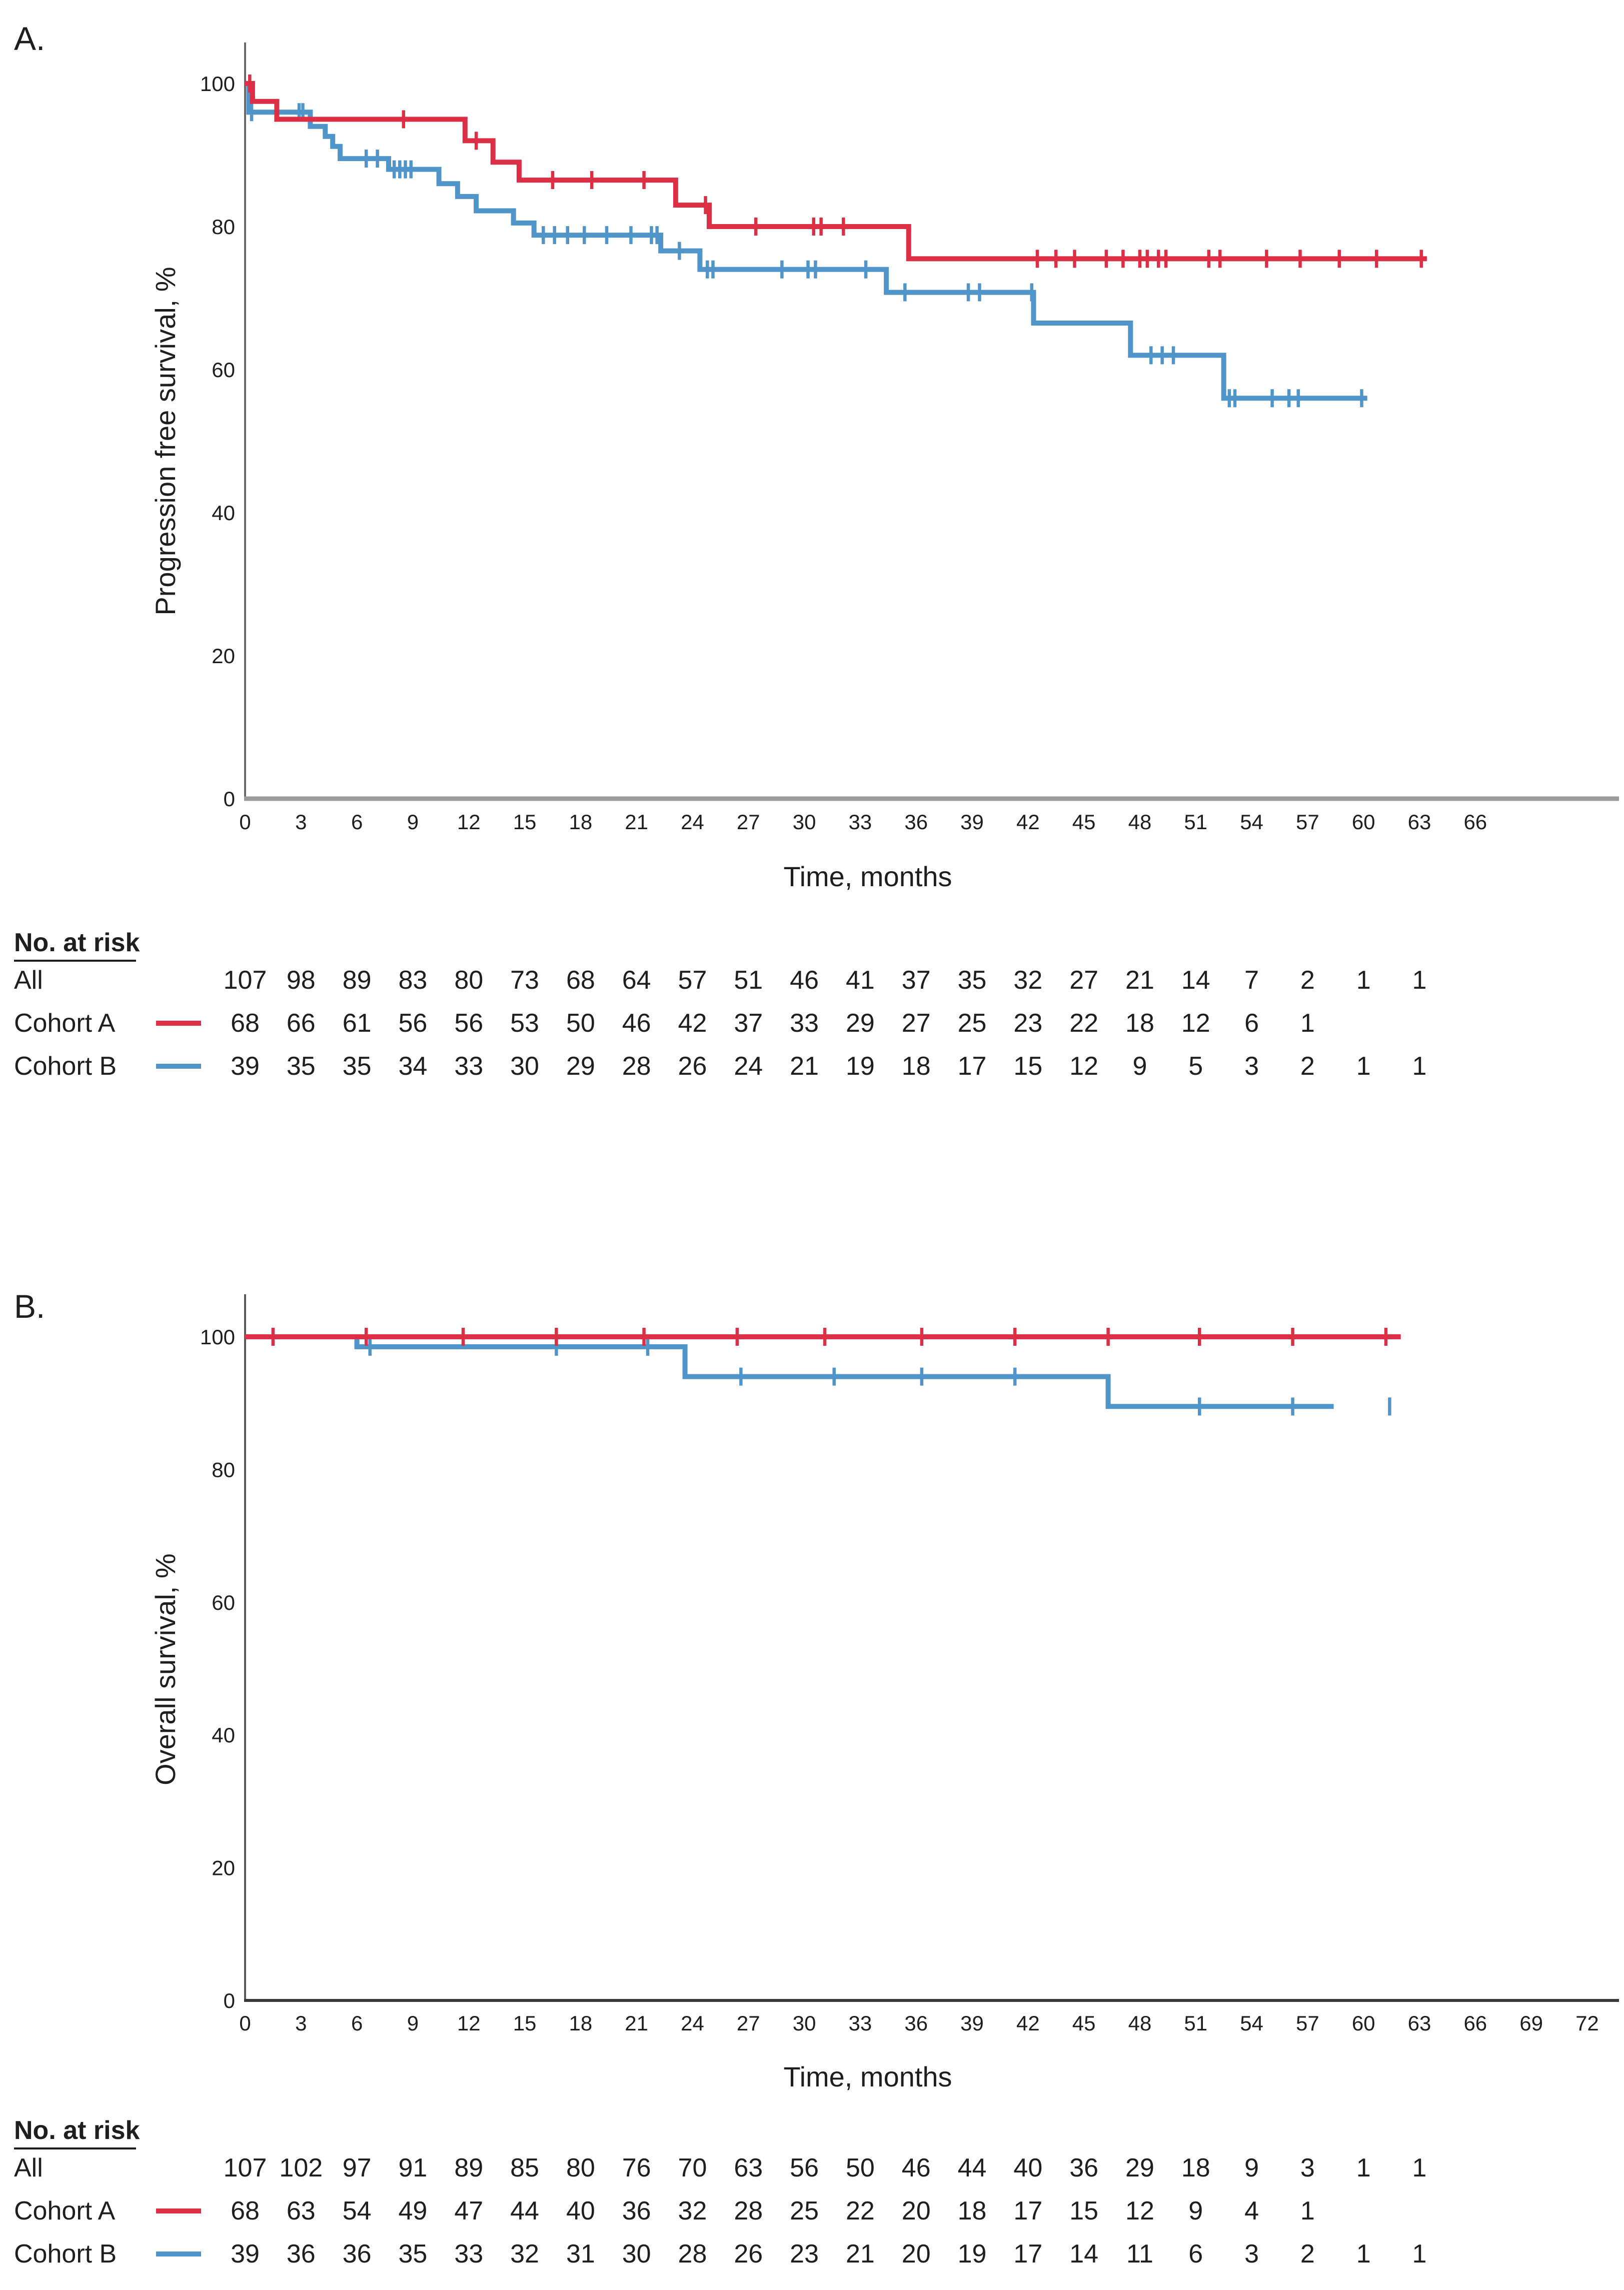 The image size is (1624, 2290). What do you see at coordinates (413, 1066) in the screenshot?
I see `risk-count: 34` at bounding box center [413, 1066].